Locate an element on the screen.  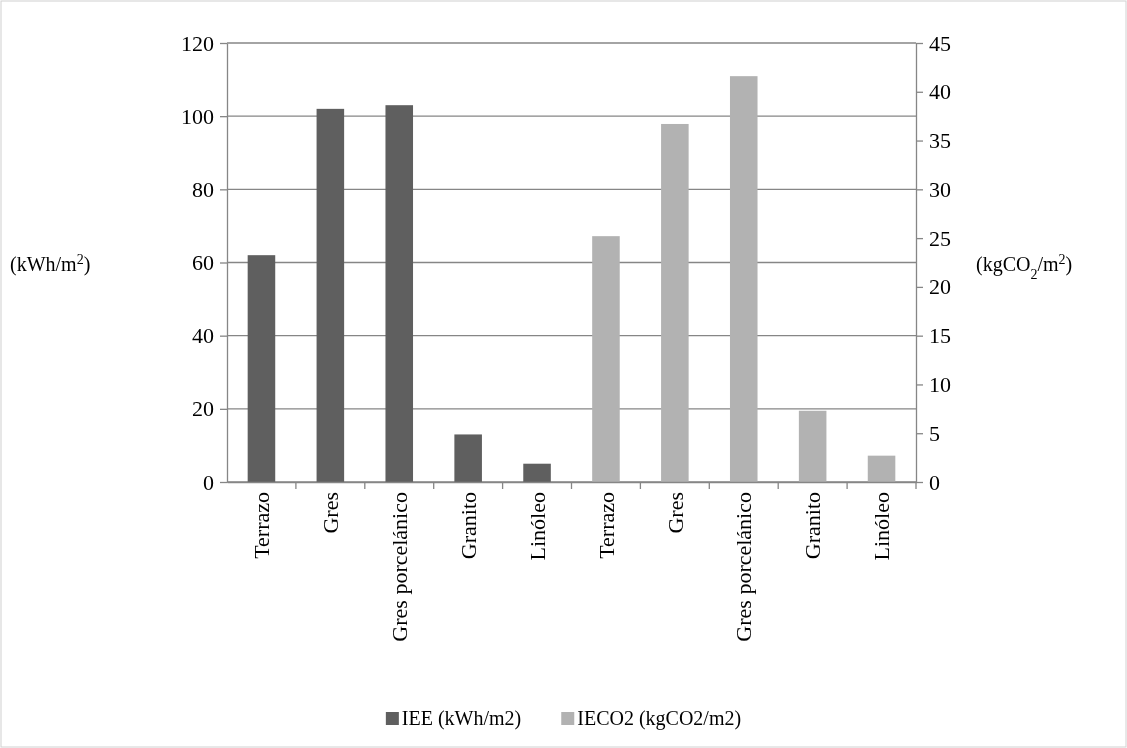
y2-tick-label: 25 is located at coordinates (940, 238).